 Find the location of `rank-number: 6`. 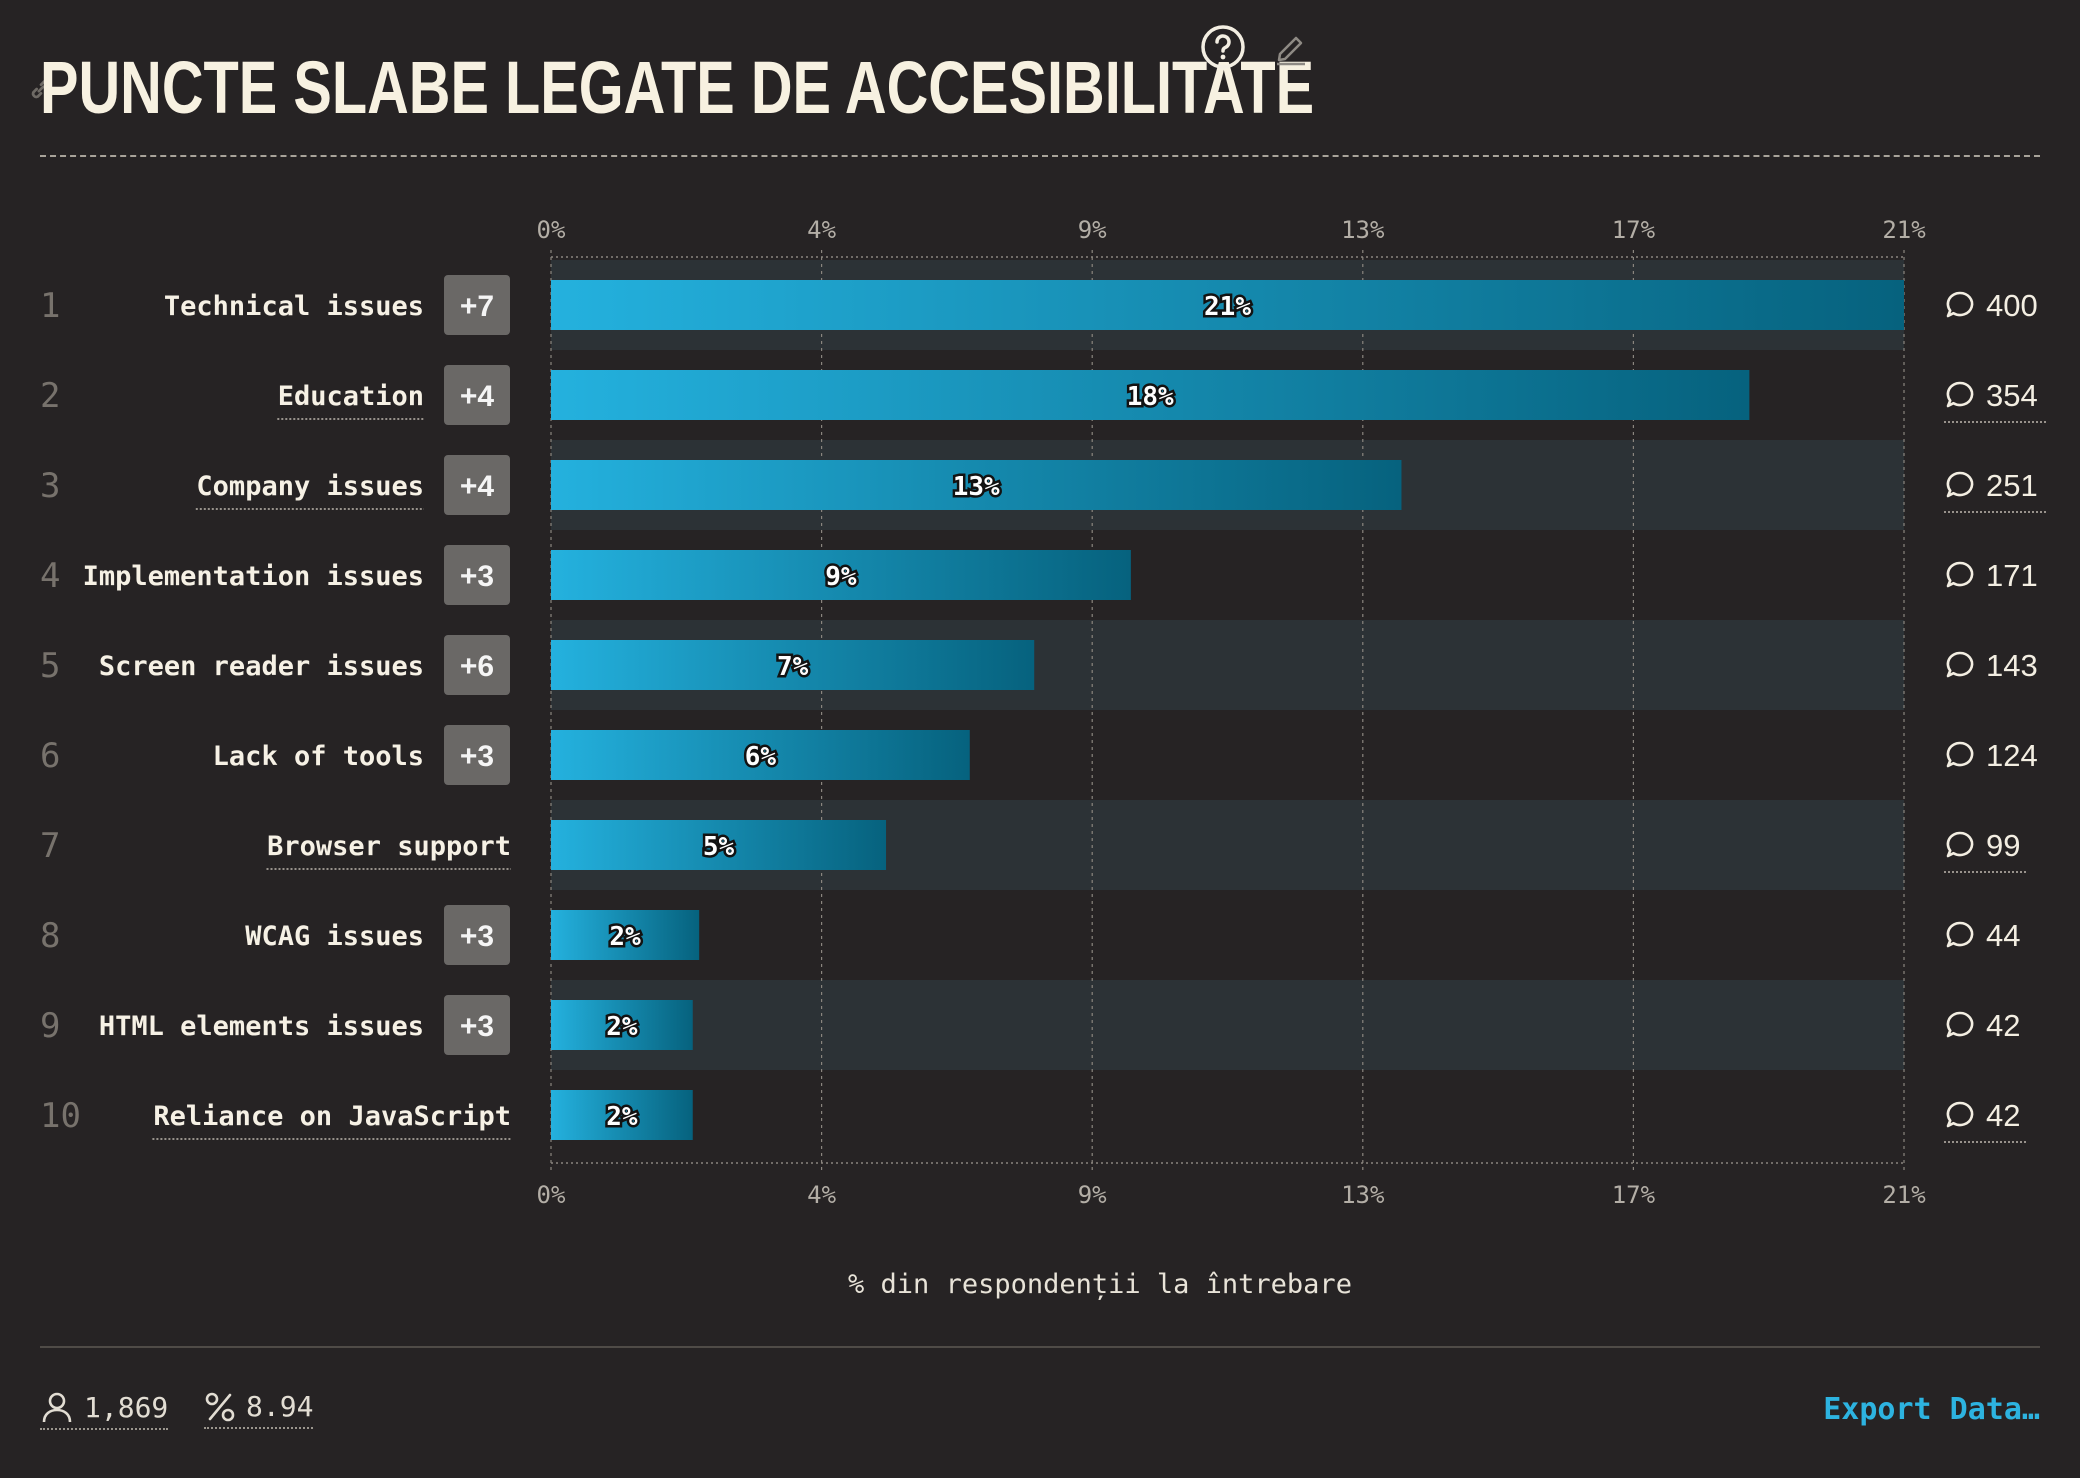

rank-number: 6 is located at coordinates (50, 756).